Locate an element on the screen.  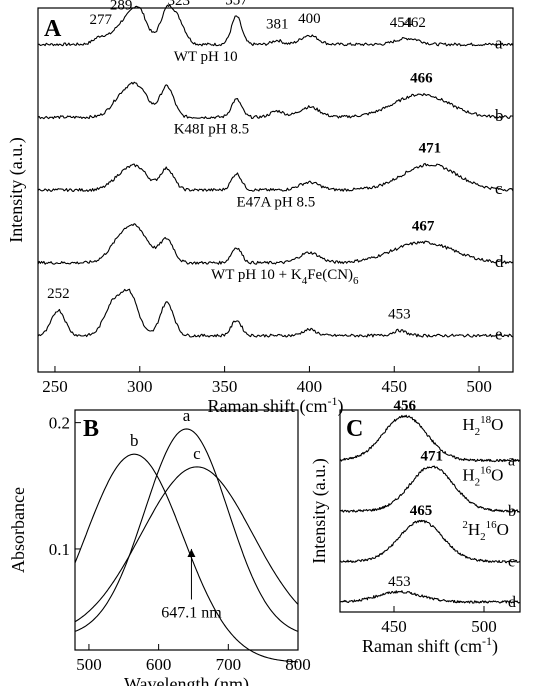
panel-c-trace-d is located at coordinates (430, 597).